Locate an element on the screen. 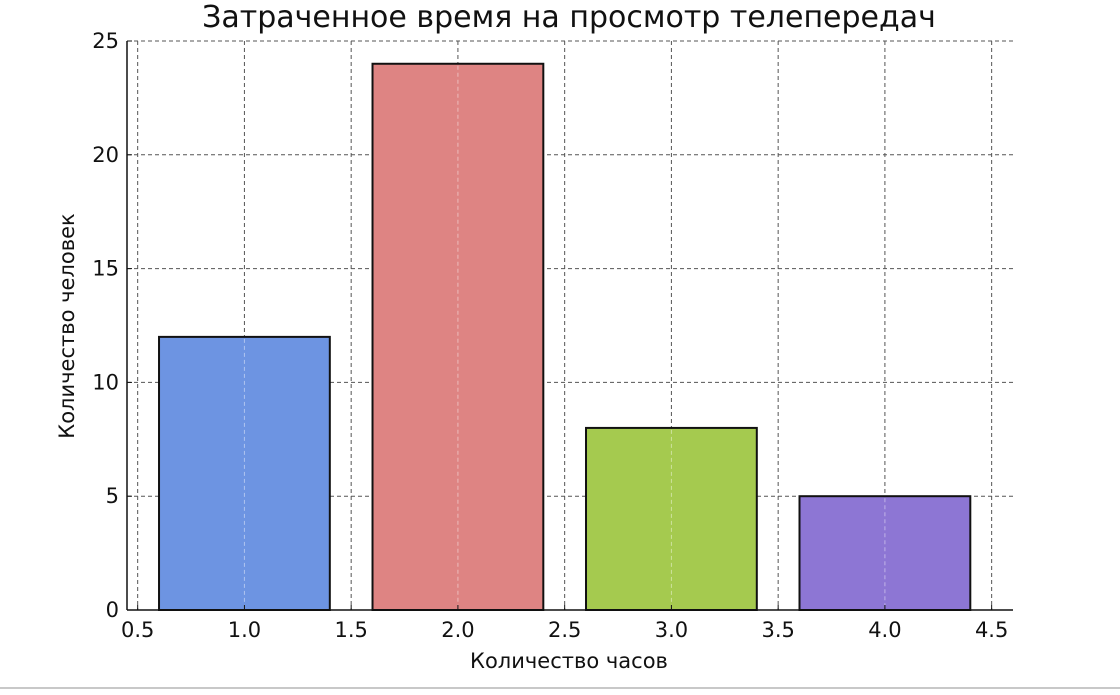 The height and width of the screenshot is (695, 1120). x-tick-labels: 0.5 1.0 1.5 2.0 2.5 3.0 3.5 4.0 4.5 is located at coordinates (564, 630).